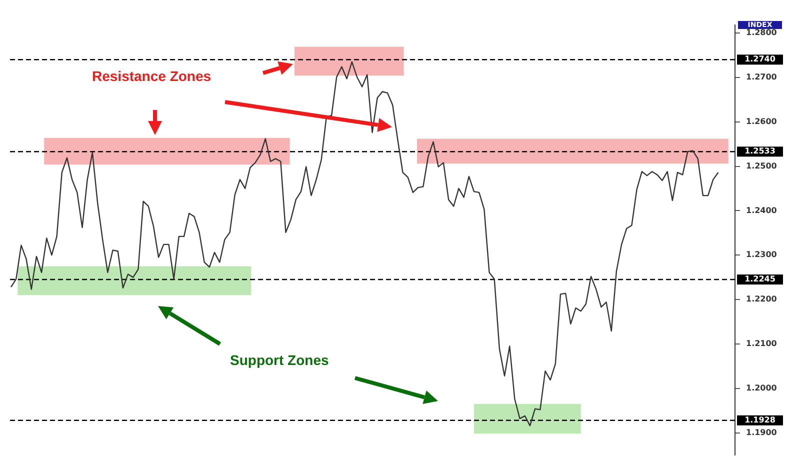  What do you see at coordinates (762, 77) in the screenshot?
I see `y-tick-label: 1.2700` at bounding box center [762, 77].